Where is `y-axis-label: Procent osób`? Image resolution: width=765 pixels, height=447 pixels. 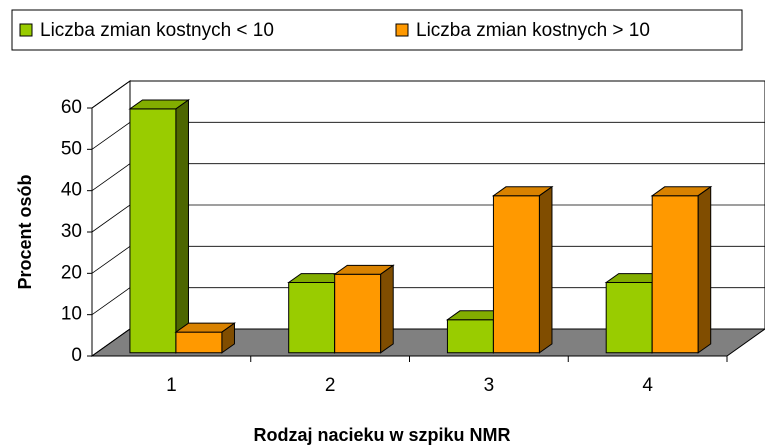 y-axis-label: Procent osób is located at coordinates (25, 231).